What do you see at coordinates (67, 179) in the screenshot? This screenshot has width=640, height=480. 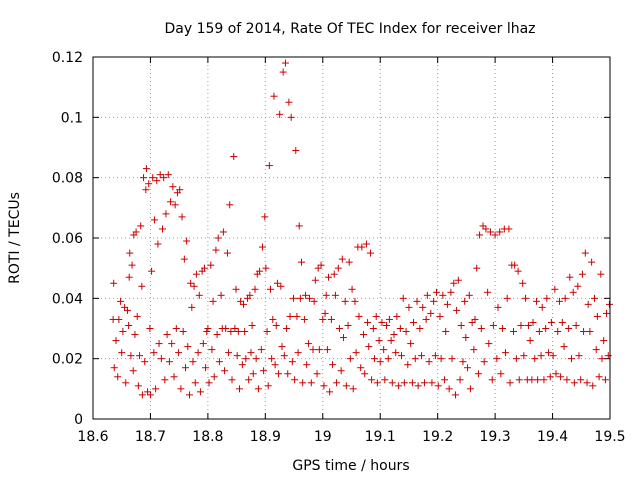 I see `y-tick-label: 0.08` at bounding box center [67, 179].